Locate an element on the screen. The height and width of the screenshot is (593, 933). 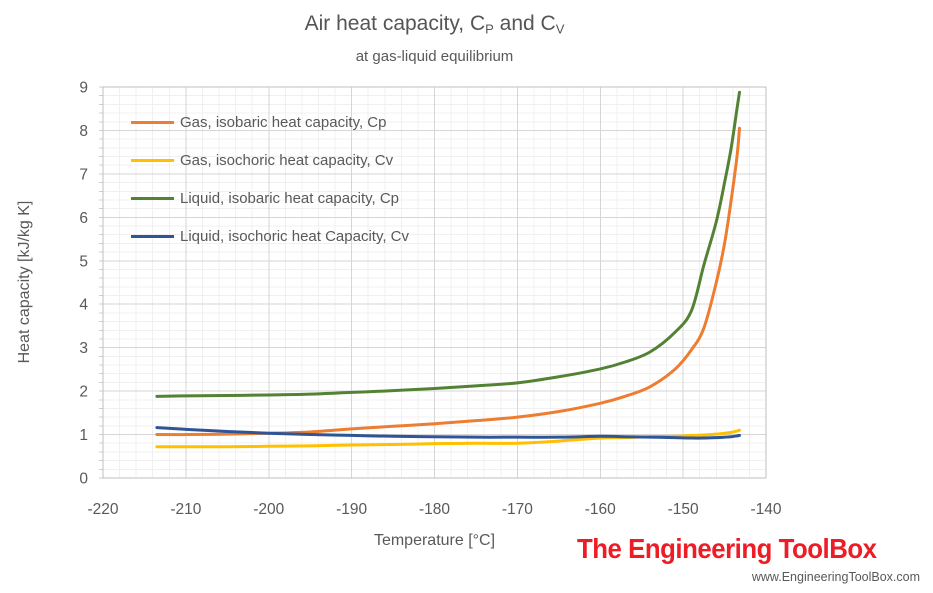
chart-title-text: Air heat capacity, C is located at coordinates (395, 23).